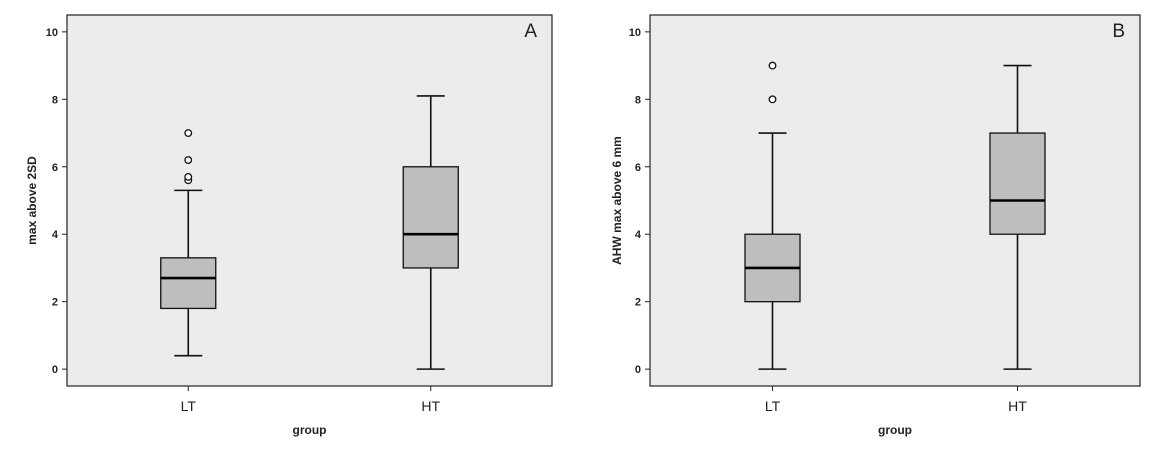 This screenshot has width=1156, height=450. Describe the element at coordinates (530, 31) in the screenshot. I see `panel-label: A` at that location.